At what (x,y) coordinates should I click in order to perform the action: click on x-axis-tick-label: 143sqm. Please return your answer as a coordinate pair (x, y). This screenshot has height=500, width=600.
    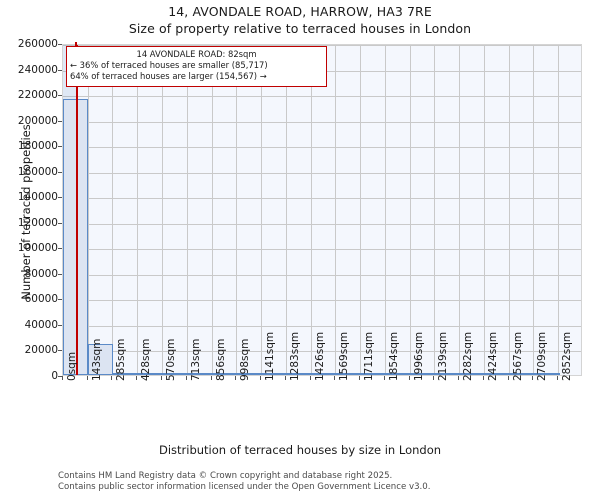
    Looking at the image, I should click on (96, 359).